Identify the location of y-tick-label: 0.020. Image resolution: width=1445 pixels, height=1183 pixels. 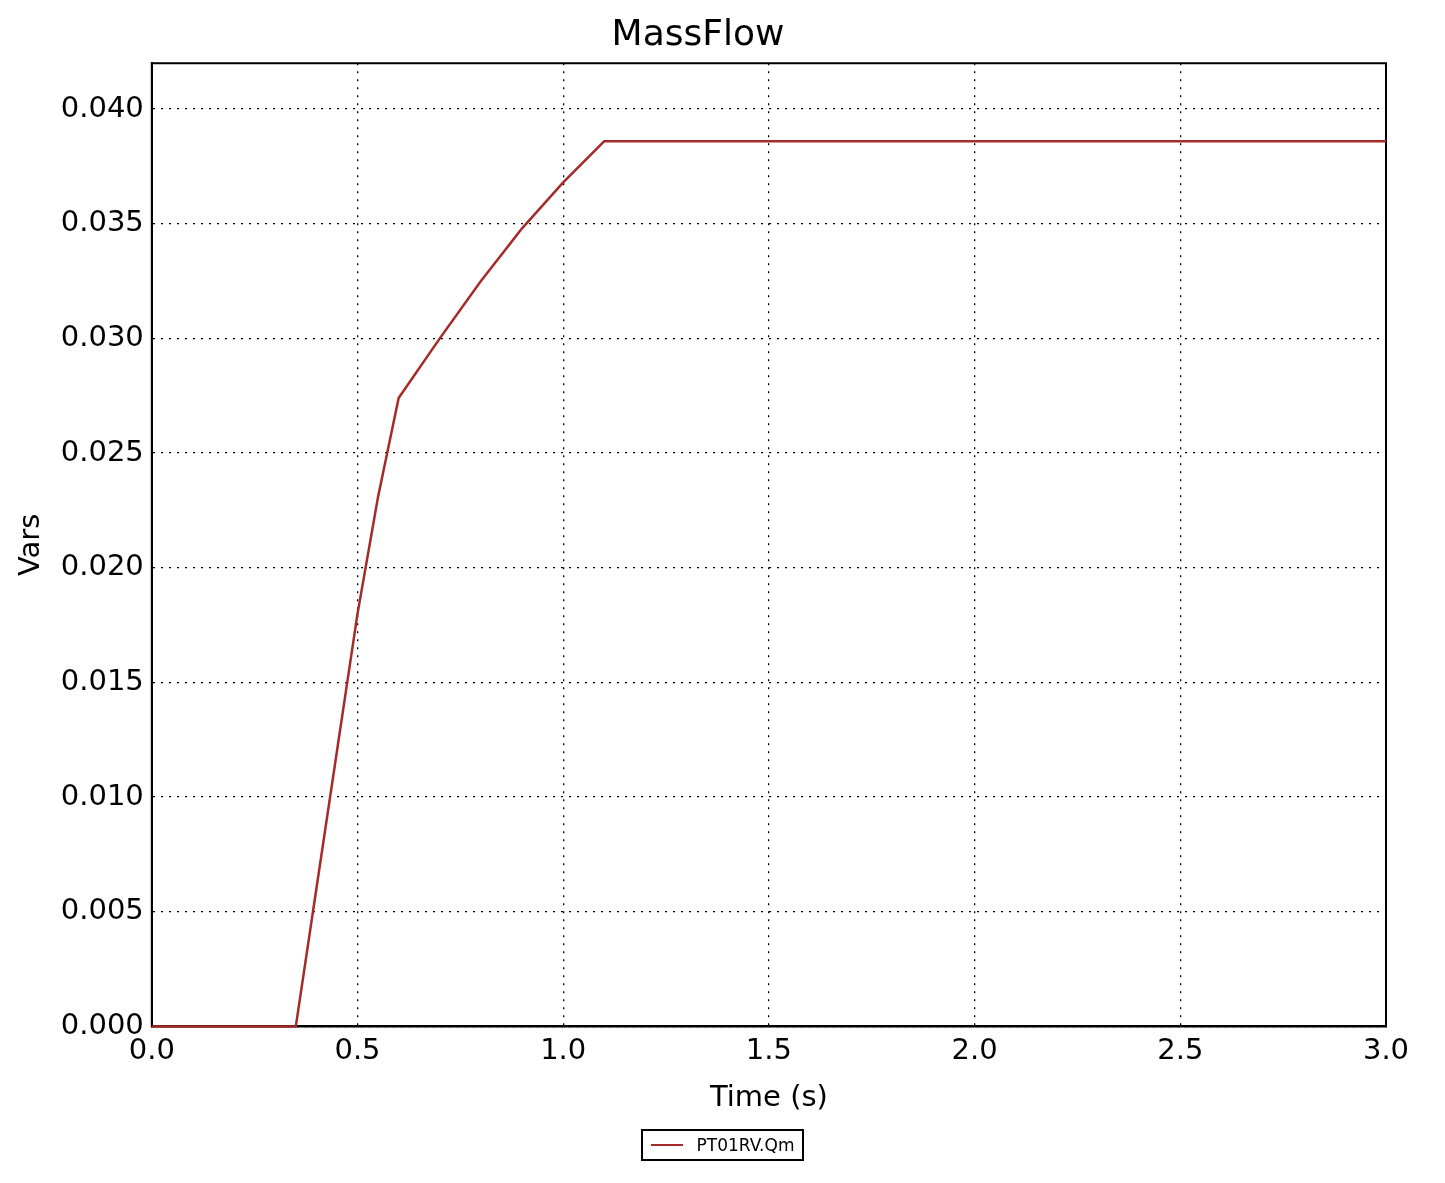
(102, 565).